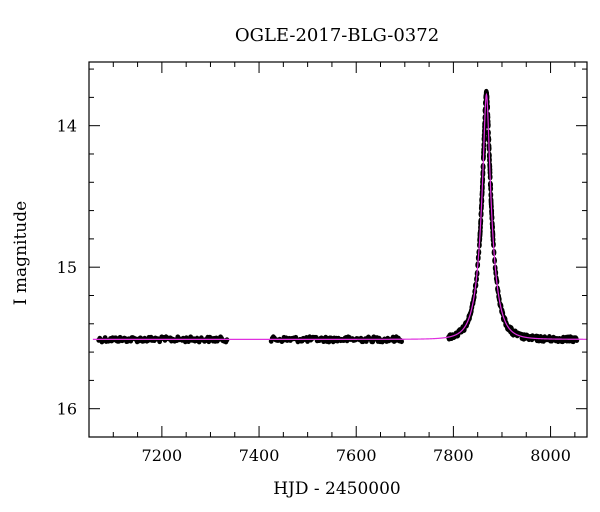  Describe the element at coordinates (550, 455) in the screenshot. I see `x-tick-label: 8000` at that location.